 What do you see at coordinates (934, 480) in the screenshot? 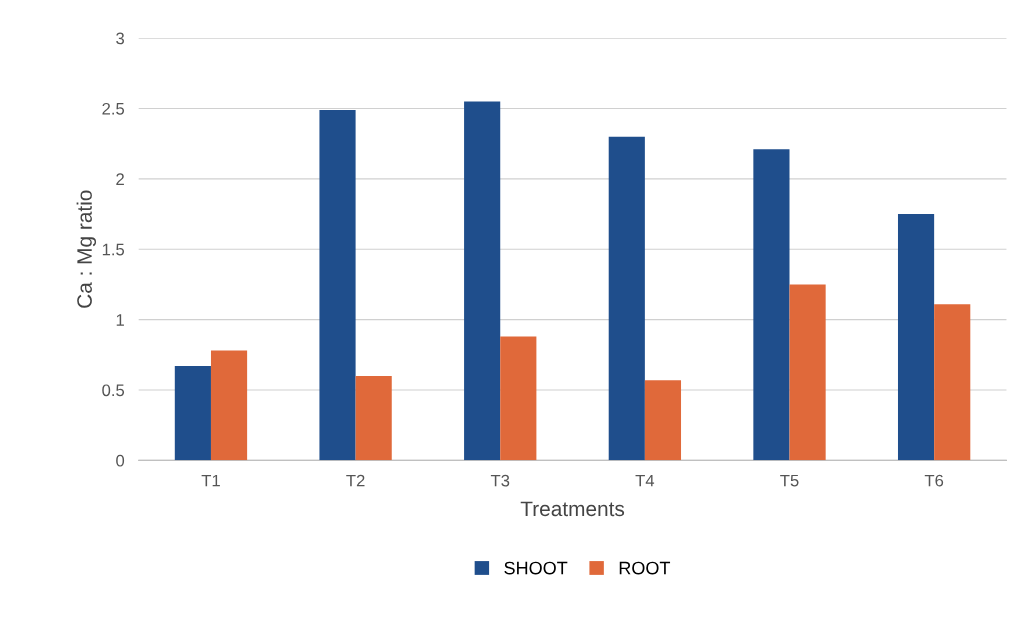
I see `x-tick-label: T6` at bounding box center [934, 480].